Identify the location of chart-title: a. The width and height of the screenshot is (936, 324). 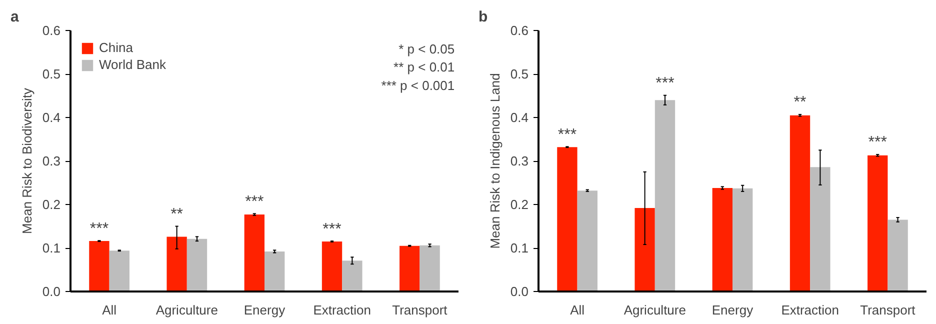
(15, 17).